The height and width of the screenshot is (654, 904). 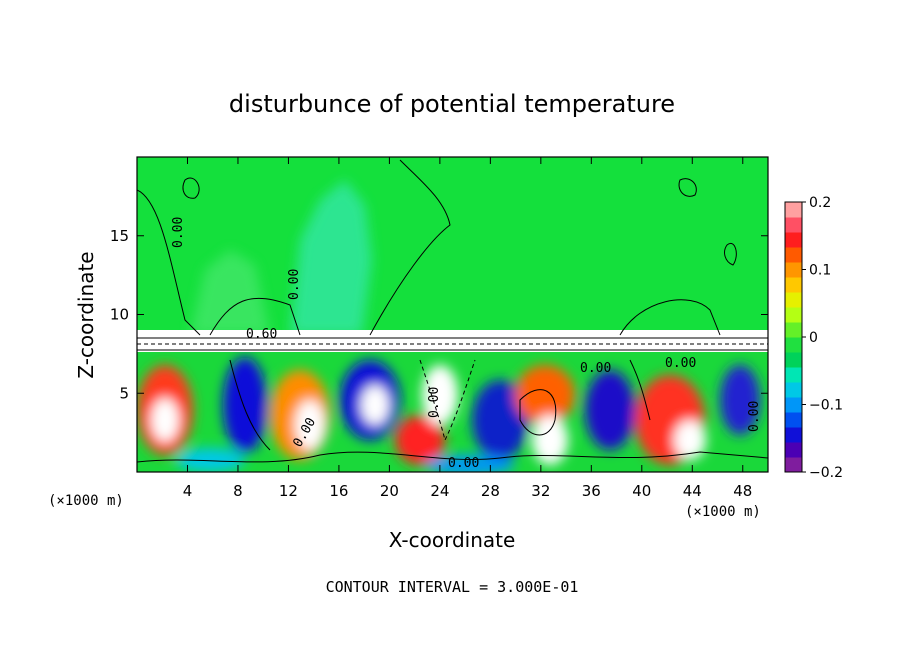 I want to click on x-tick-label: 24, so click(x=439, y=491).